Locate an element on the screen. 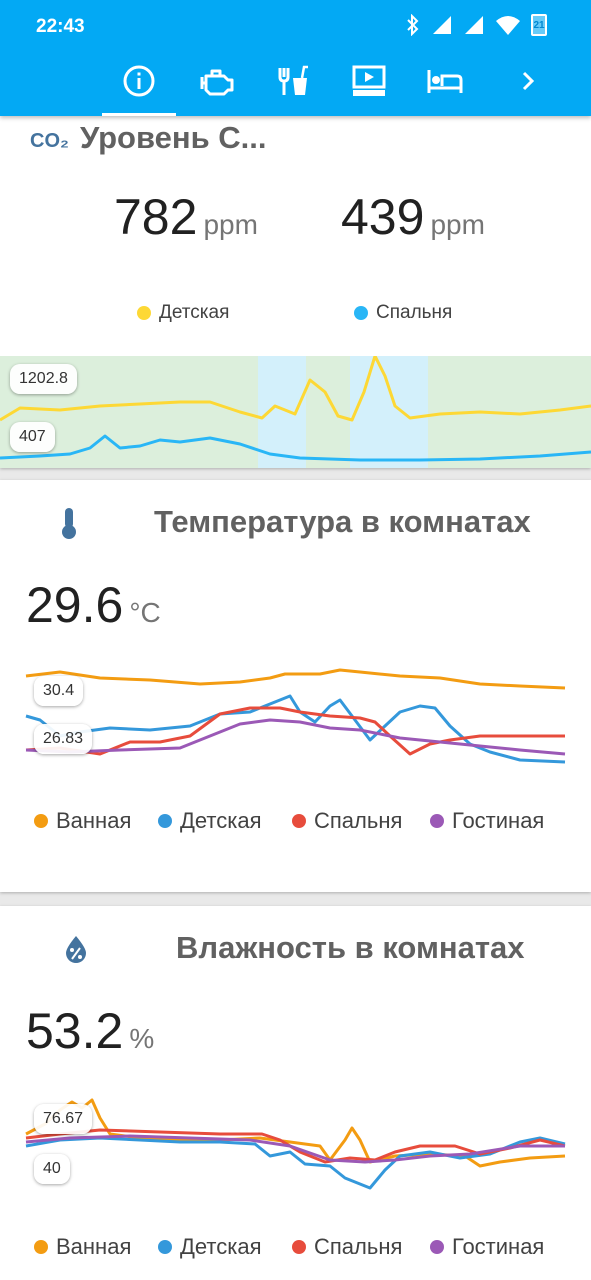 This screenshot has height=1280, width=591. tab-bar is located at coordinates (340, 87).